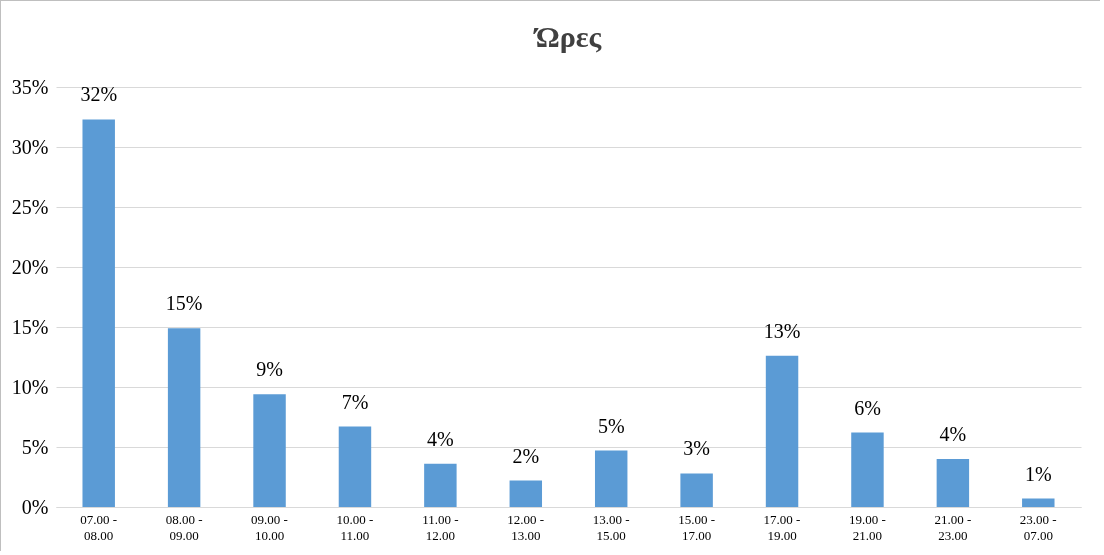  Describe the element at coordinates (526, 527) in the screenshot. I see `x-tick-label: 12.00 - 13.00` at that location.